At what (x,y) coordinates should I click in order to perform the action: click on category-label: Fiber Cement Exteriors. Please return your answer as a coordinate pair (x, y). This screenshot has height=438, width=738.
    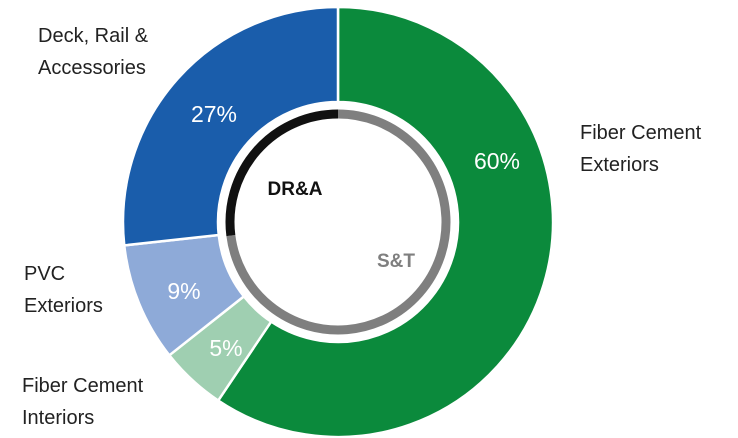
    Looking at the image, I should click on (641, 149).